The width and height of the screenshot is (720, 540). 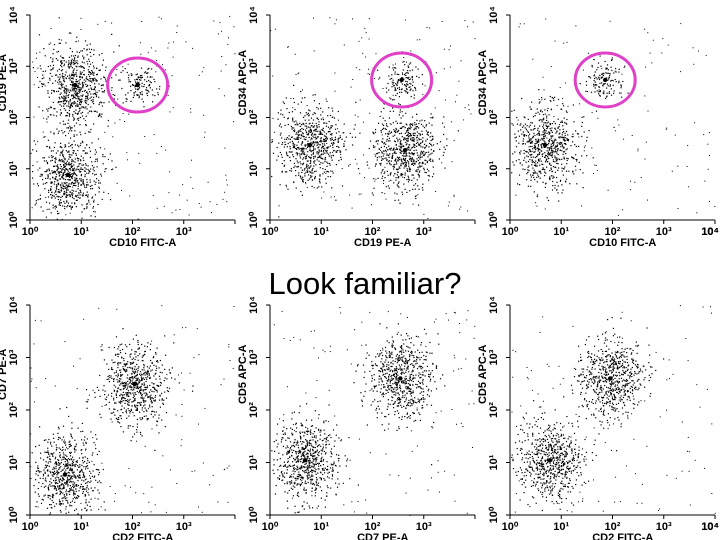 What do you see at coordinates (14, 168) in the screenshot?
I see `y-tick-label: 10¹` at bounding box center [14, 168].